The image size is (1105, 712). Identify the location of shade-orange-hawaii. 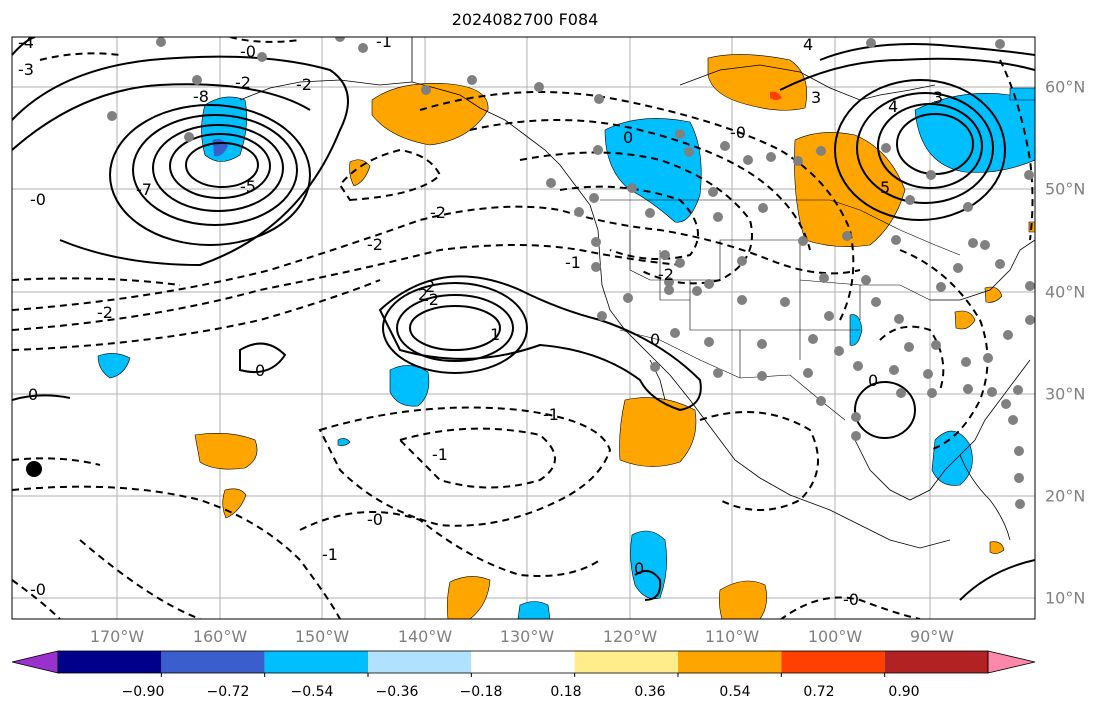
(226, 451).